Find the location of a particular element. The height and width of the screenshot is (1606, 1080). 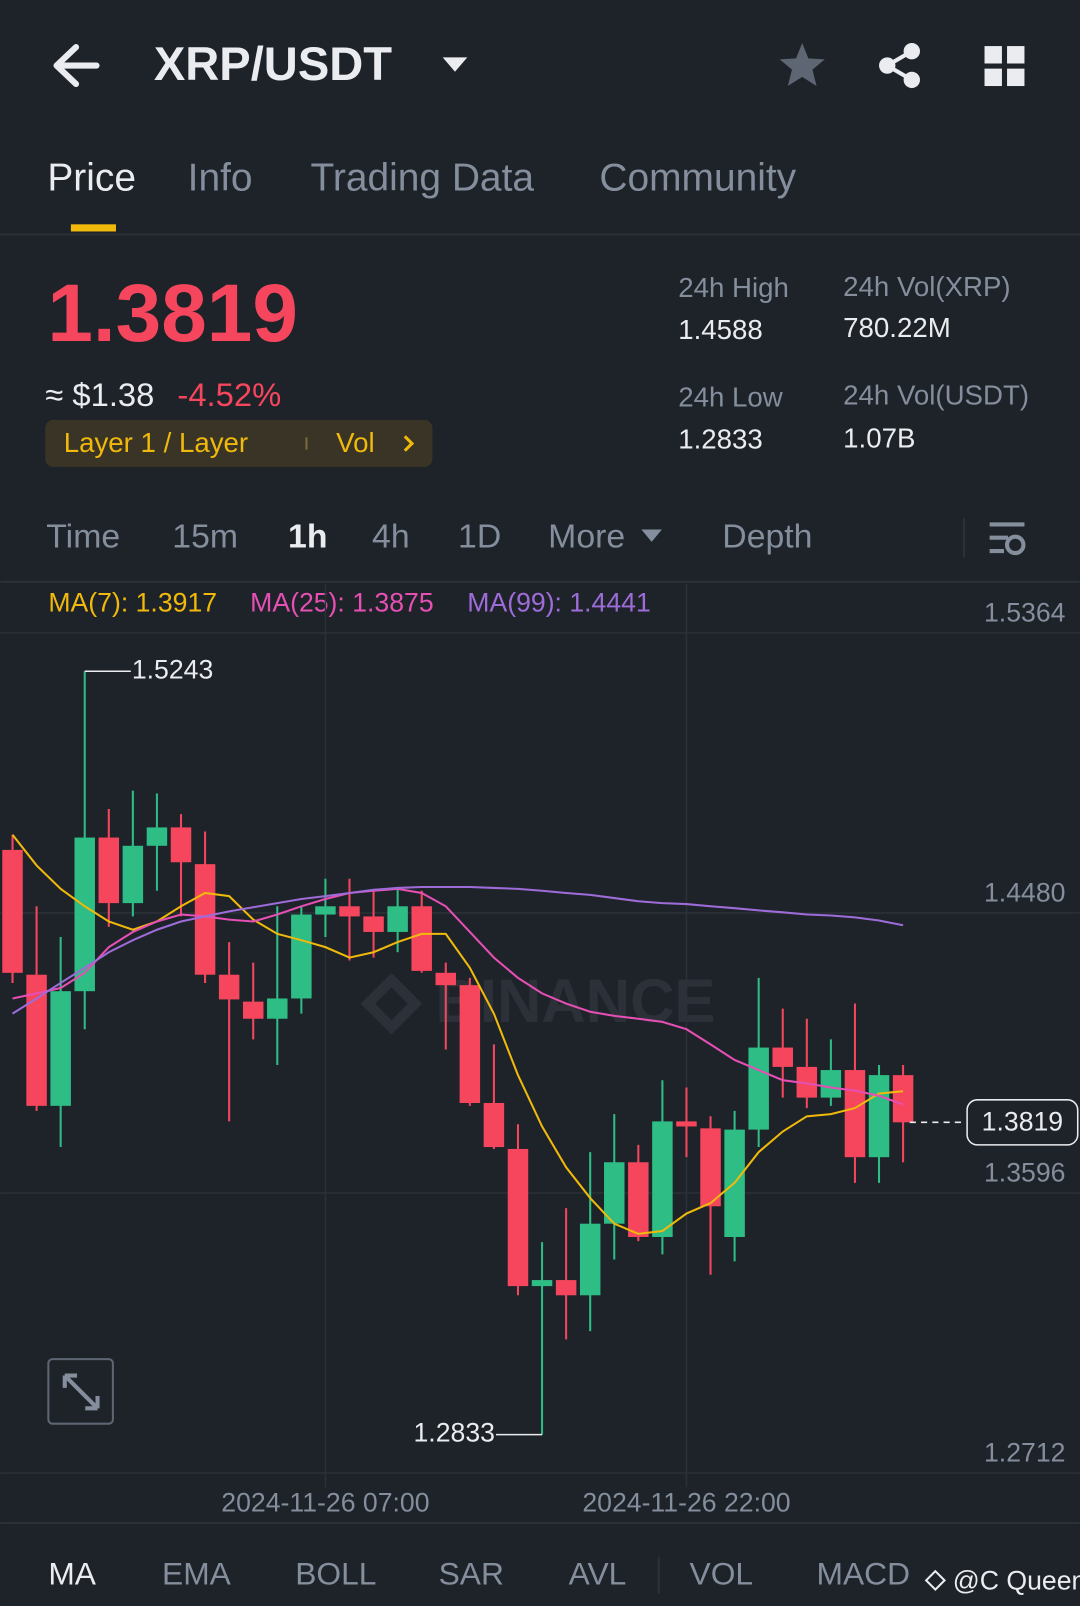

interval: 1h is located at coordinates (307, 537).